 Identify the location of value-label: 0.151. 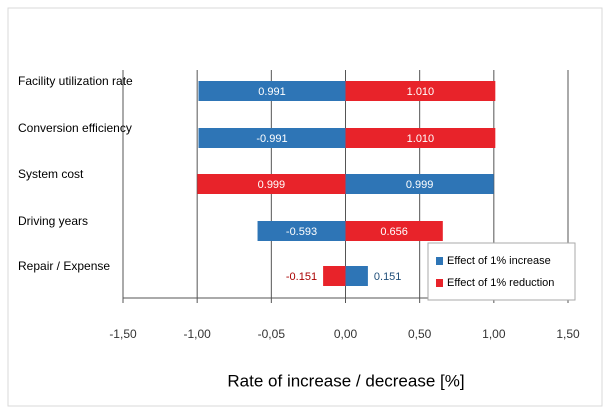
(388, 277).